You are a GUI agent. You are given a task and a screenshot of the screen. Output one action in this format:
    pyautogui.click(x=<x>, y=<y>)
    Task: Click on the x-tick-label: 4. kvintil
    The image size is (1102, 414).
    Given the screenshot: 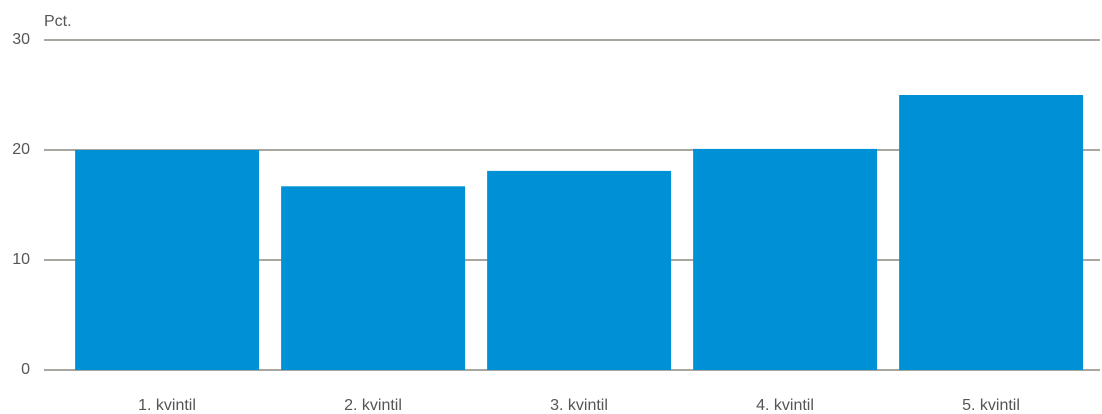 What is the action you would take?
    pyautogui.click(x=785, y=405)
    